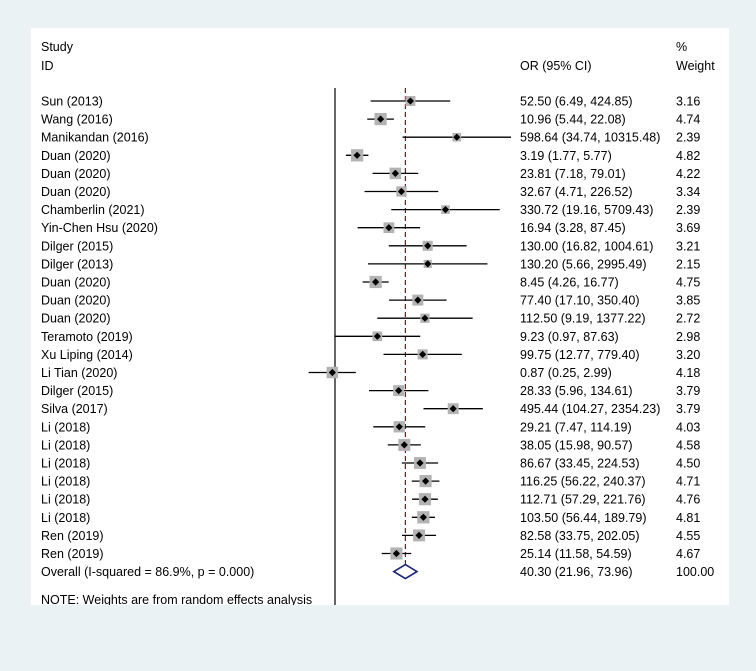 This screenshot has width=756, height=671. I want to click on study-label: Sun (2013), so click(72, 102).